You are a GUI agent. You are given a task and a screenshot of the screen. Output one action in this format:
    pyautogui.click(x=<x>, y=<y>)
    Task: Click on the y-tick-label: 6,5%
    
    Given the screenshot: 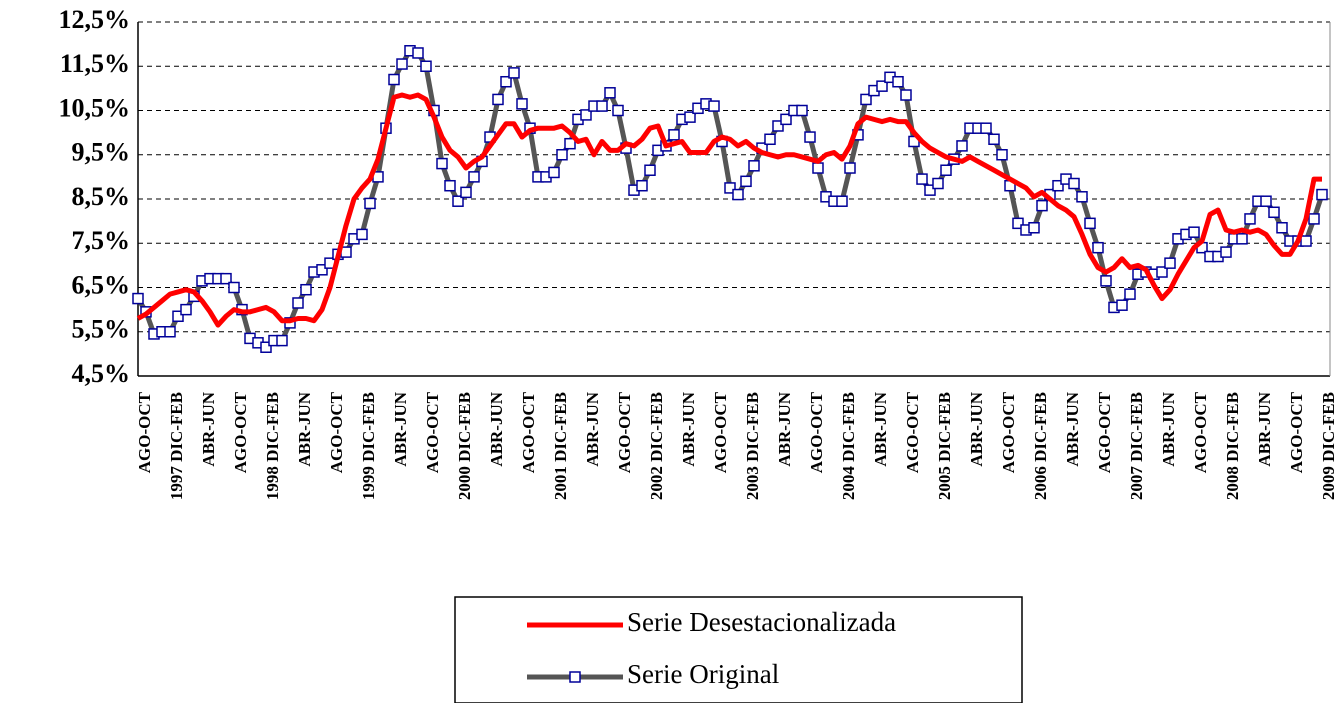 What is the action you would take?
    pyautogui.click(x=101, y=284)
    